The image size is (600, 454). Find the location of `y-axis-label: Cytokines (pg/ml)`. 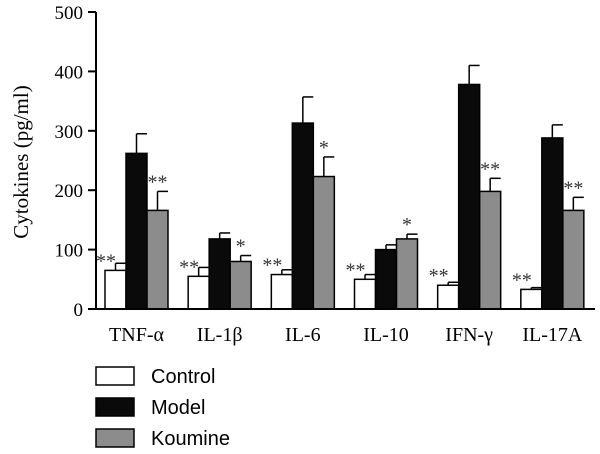

y-axis-label: Cytokines (pg/ml) is located at coordinates (21, 161).